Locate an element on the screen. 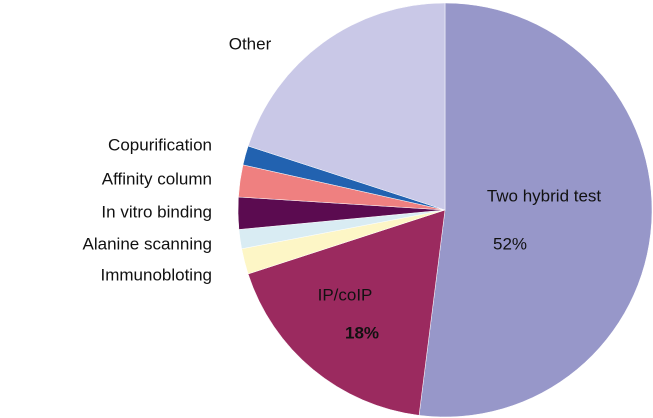 This screenshot has width=653, height=418. slice-label: Immunobloting is located at coordinates (156, 274).